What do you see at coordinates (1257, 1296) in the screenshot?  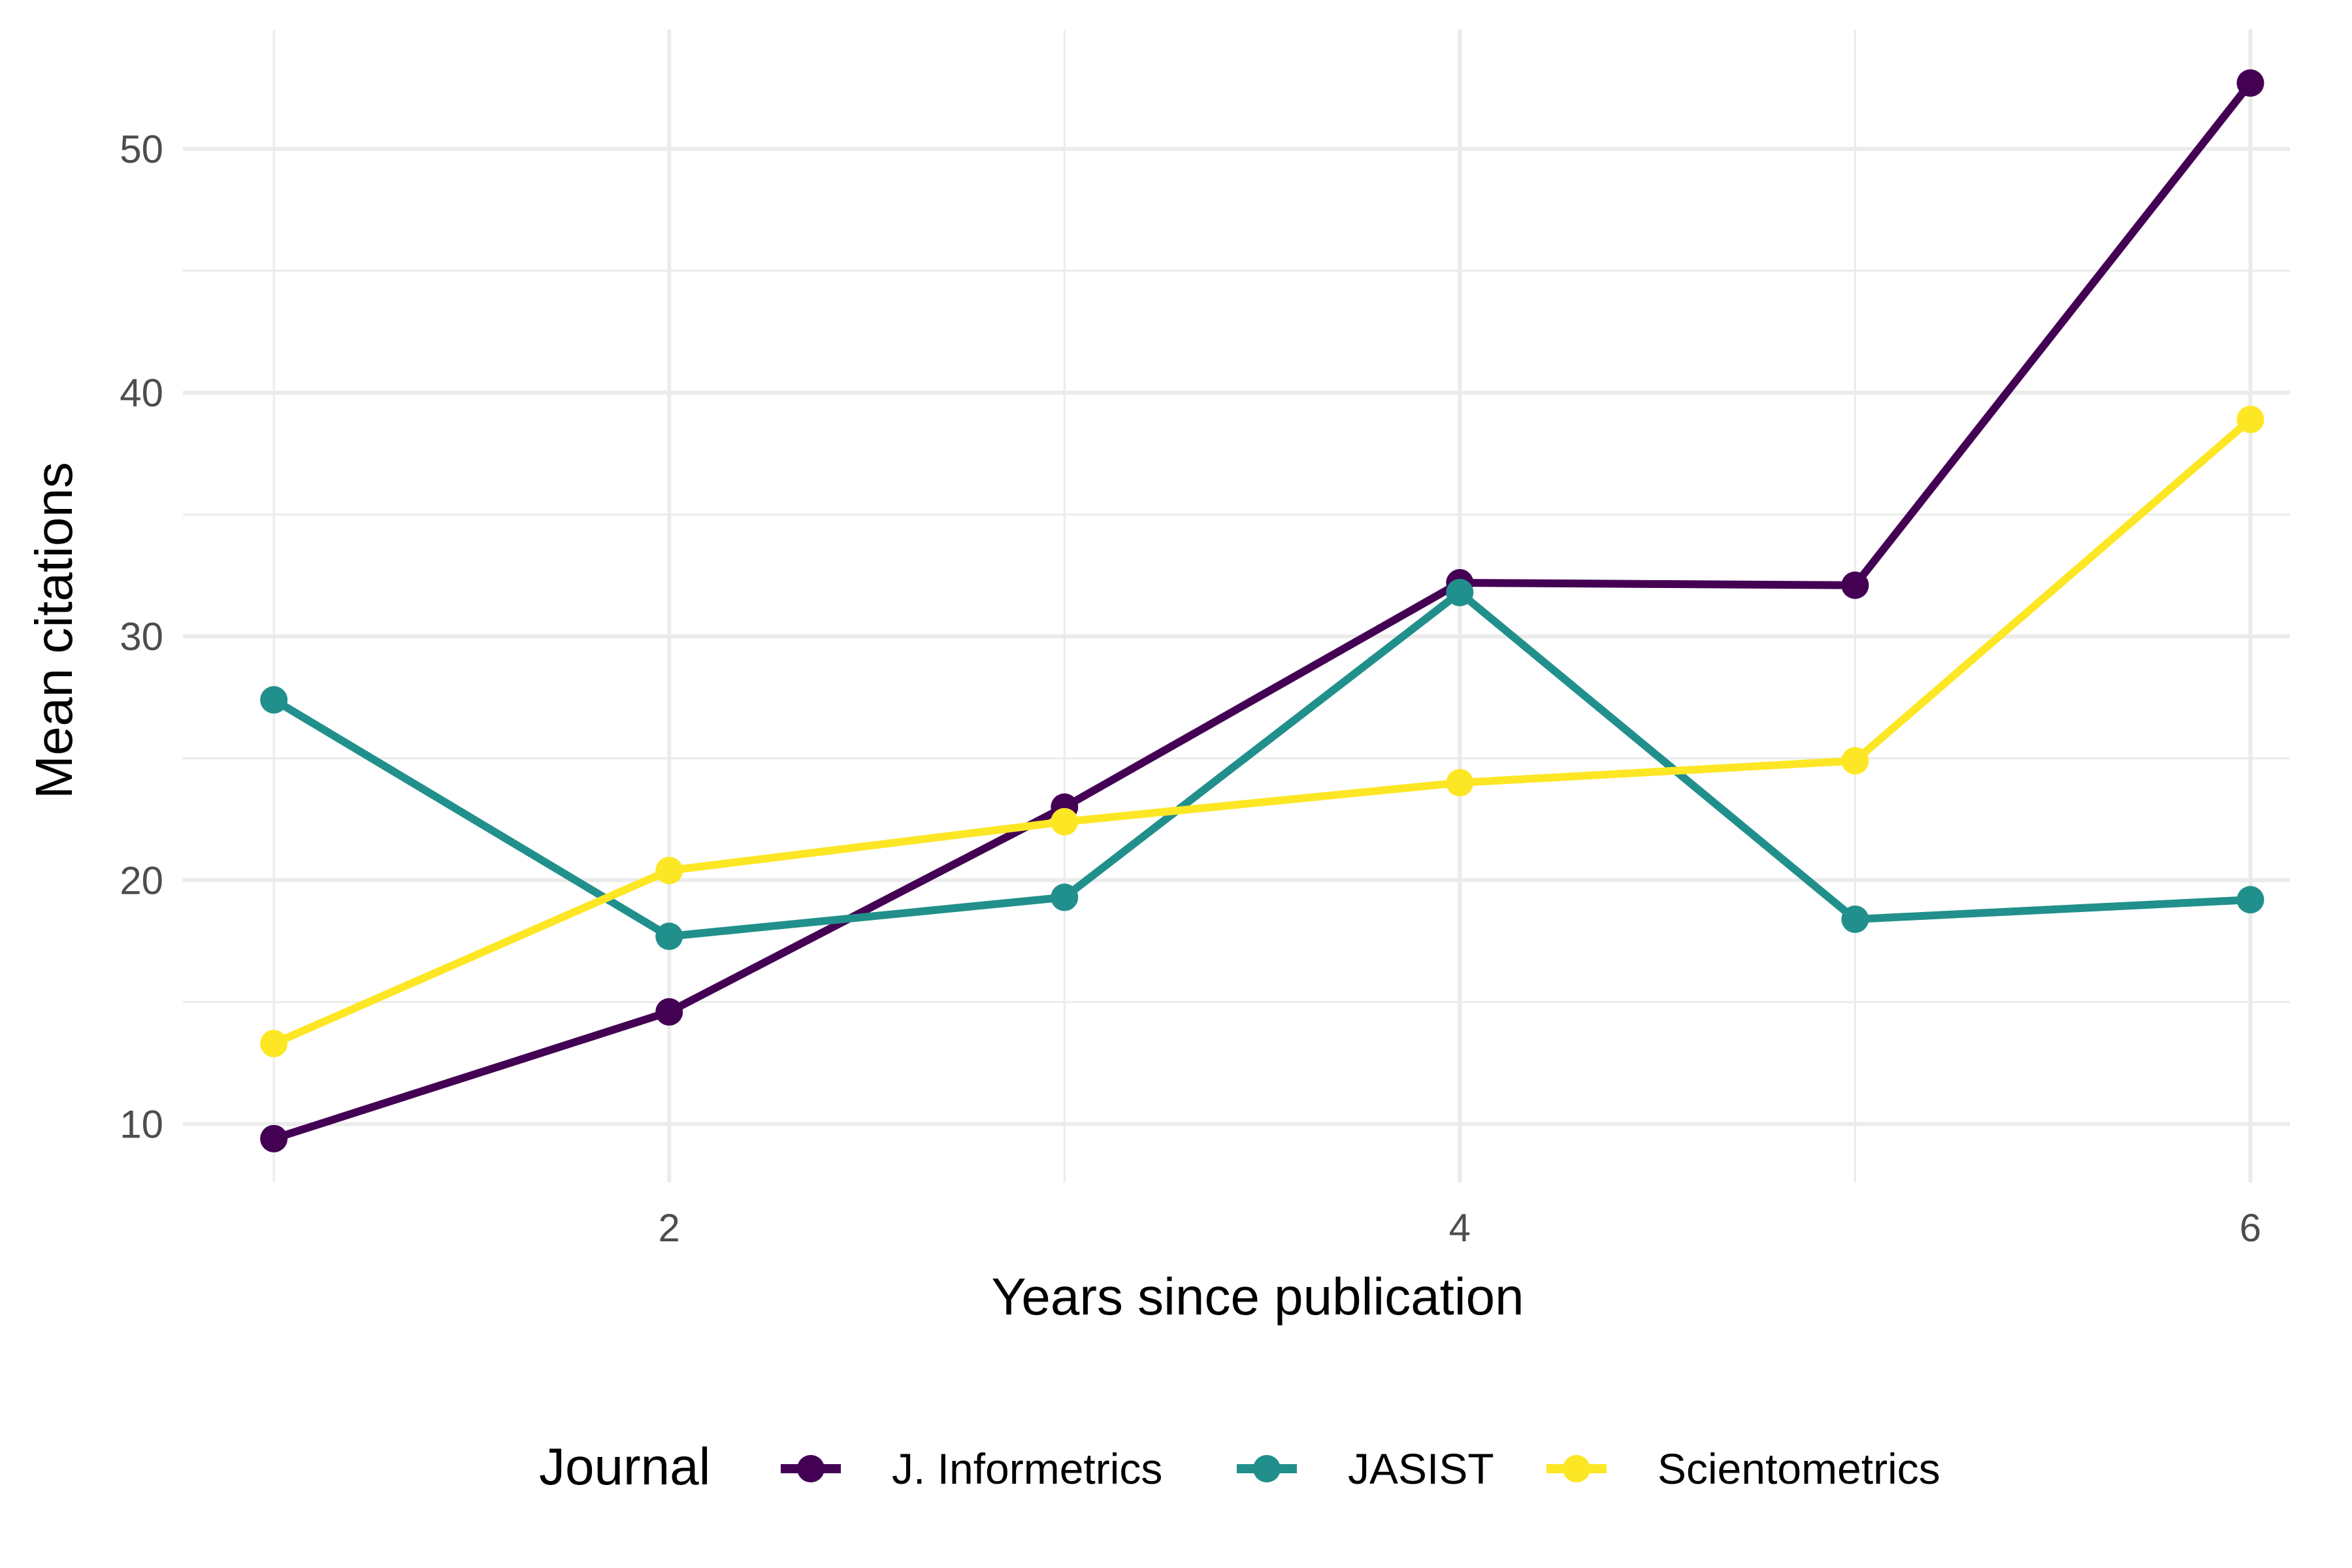 I see `x-axis-title: Years since publication` at bounding box center [1257, 1296].